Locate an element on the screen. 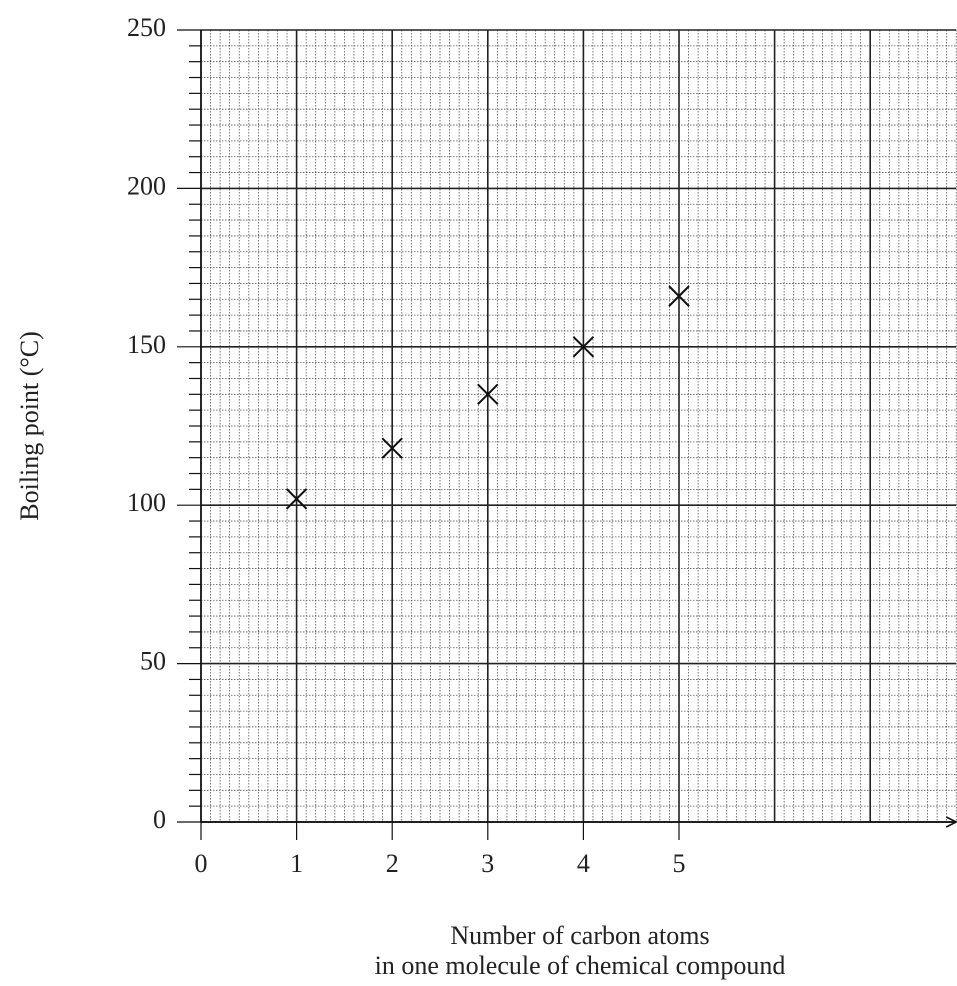  x-axis-arrow is located at coordinates (951, 822).